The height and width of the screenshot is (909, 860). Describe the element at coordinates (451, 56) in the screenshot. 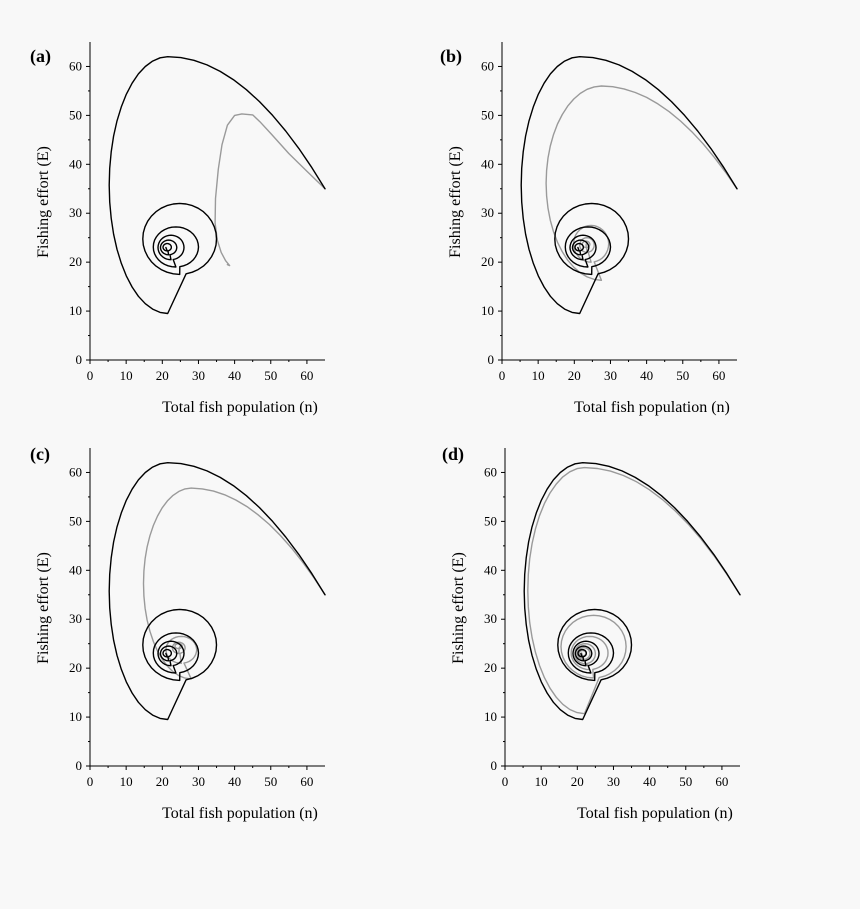

I see `panel-label: (b)` at that location.